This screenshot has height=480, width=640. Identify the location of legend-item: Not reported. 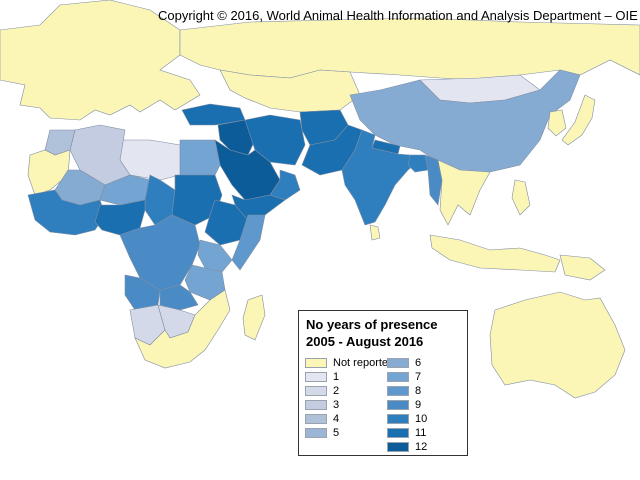
(349, 363).